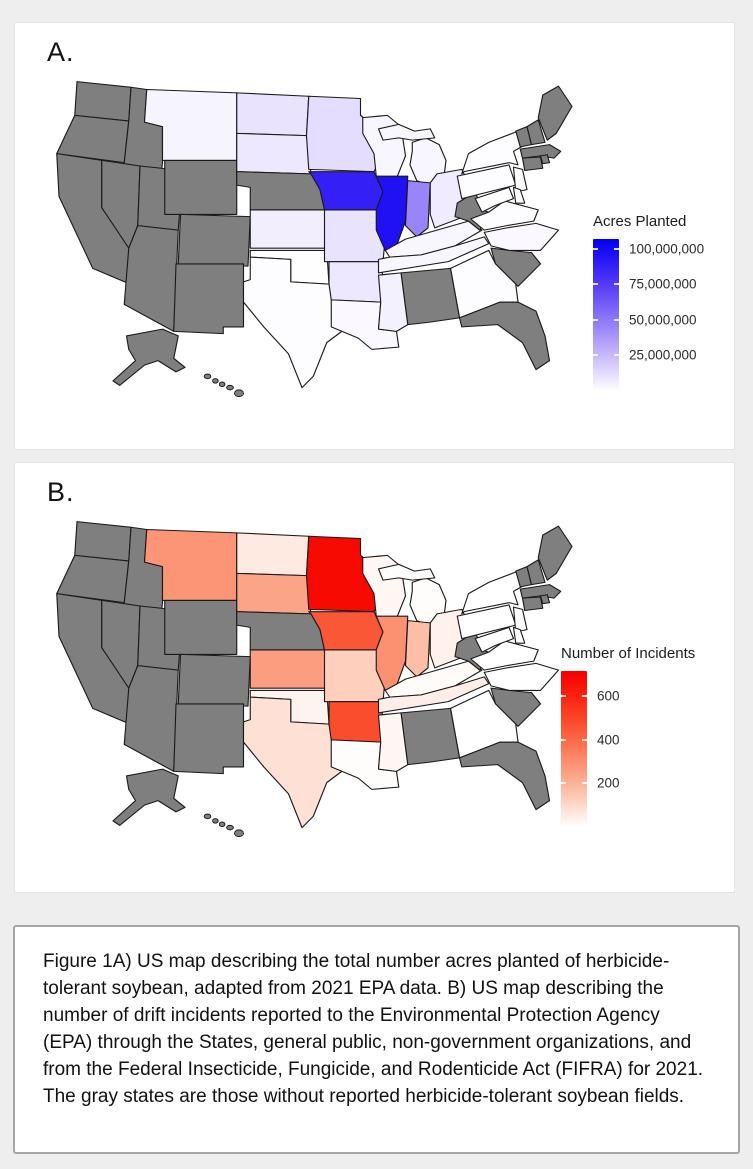  Describe the element at coordinates (608, 740) in the screenshot. I see `legend-tick-label: 400` at that location.